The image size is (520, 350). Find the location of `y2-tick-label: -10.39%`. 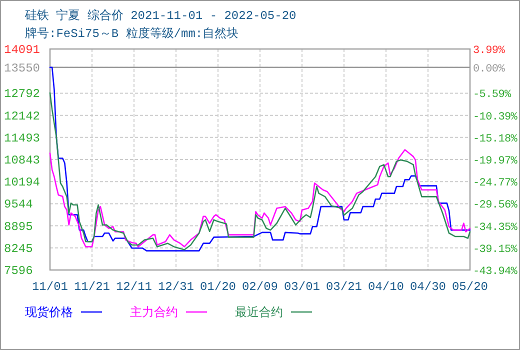

y2-tick-label: -10.39% is located at coordinates (495, 117).